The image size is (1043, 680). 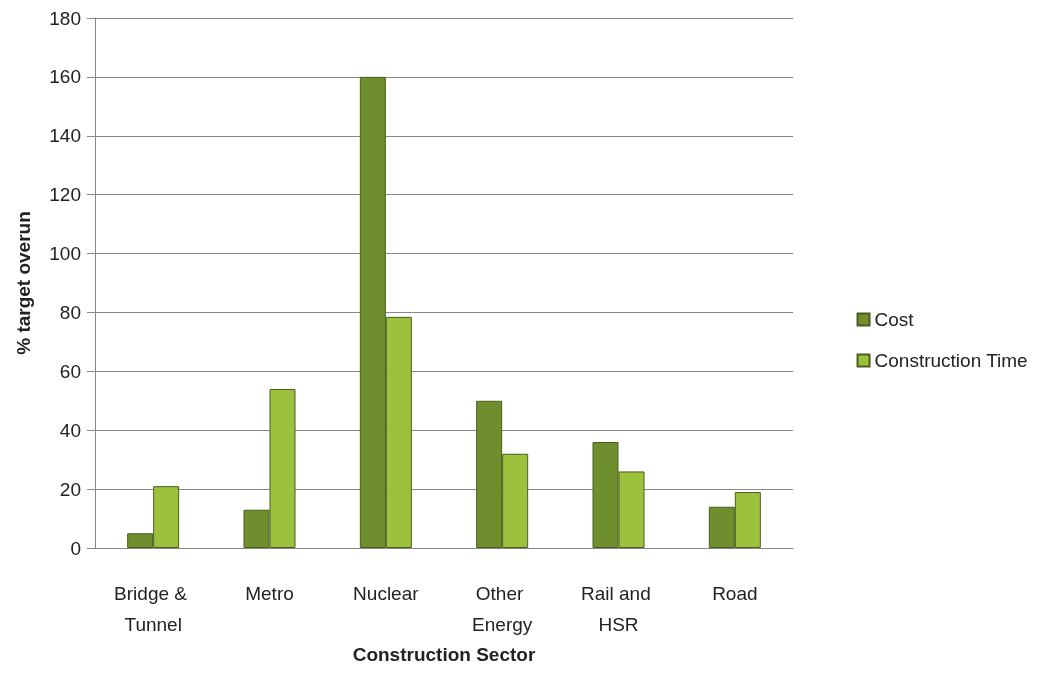 What do you see at coordinates (65, 195) in the screenshot?
I see `y-tick-label: 120` at bounding box center [65, 195].